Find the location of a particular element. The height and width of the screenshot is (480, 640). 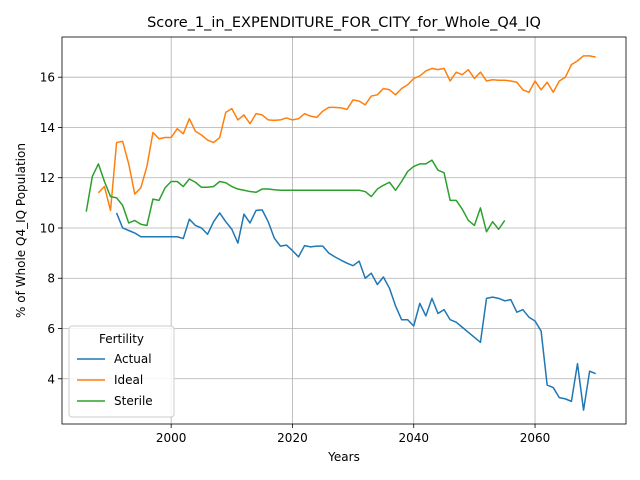

x-tick-label: 2060 is located at coordinates (535, 438).